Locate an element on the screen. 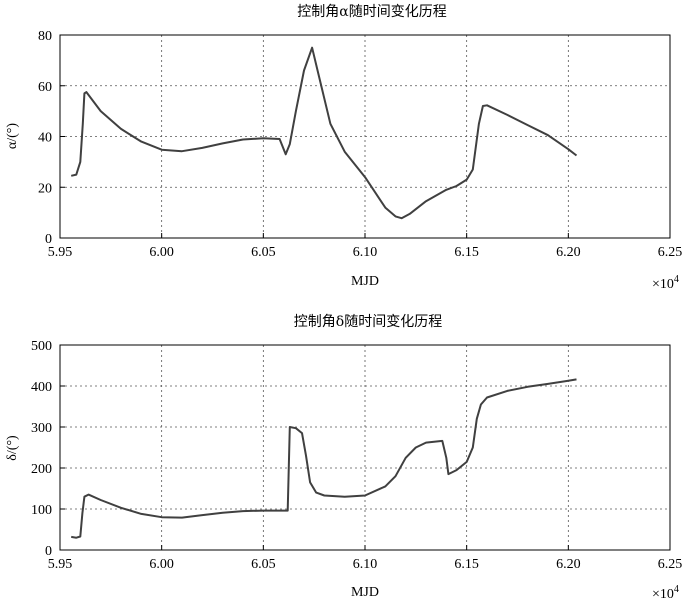 The height and width of the screenshot is (602, 683). alpha-chart-title: 控制角α随时间变化历程 is located at coordinates (371, 12).